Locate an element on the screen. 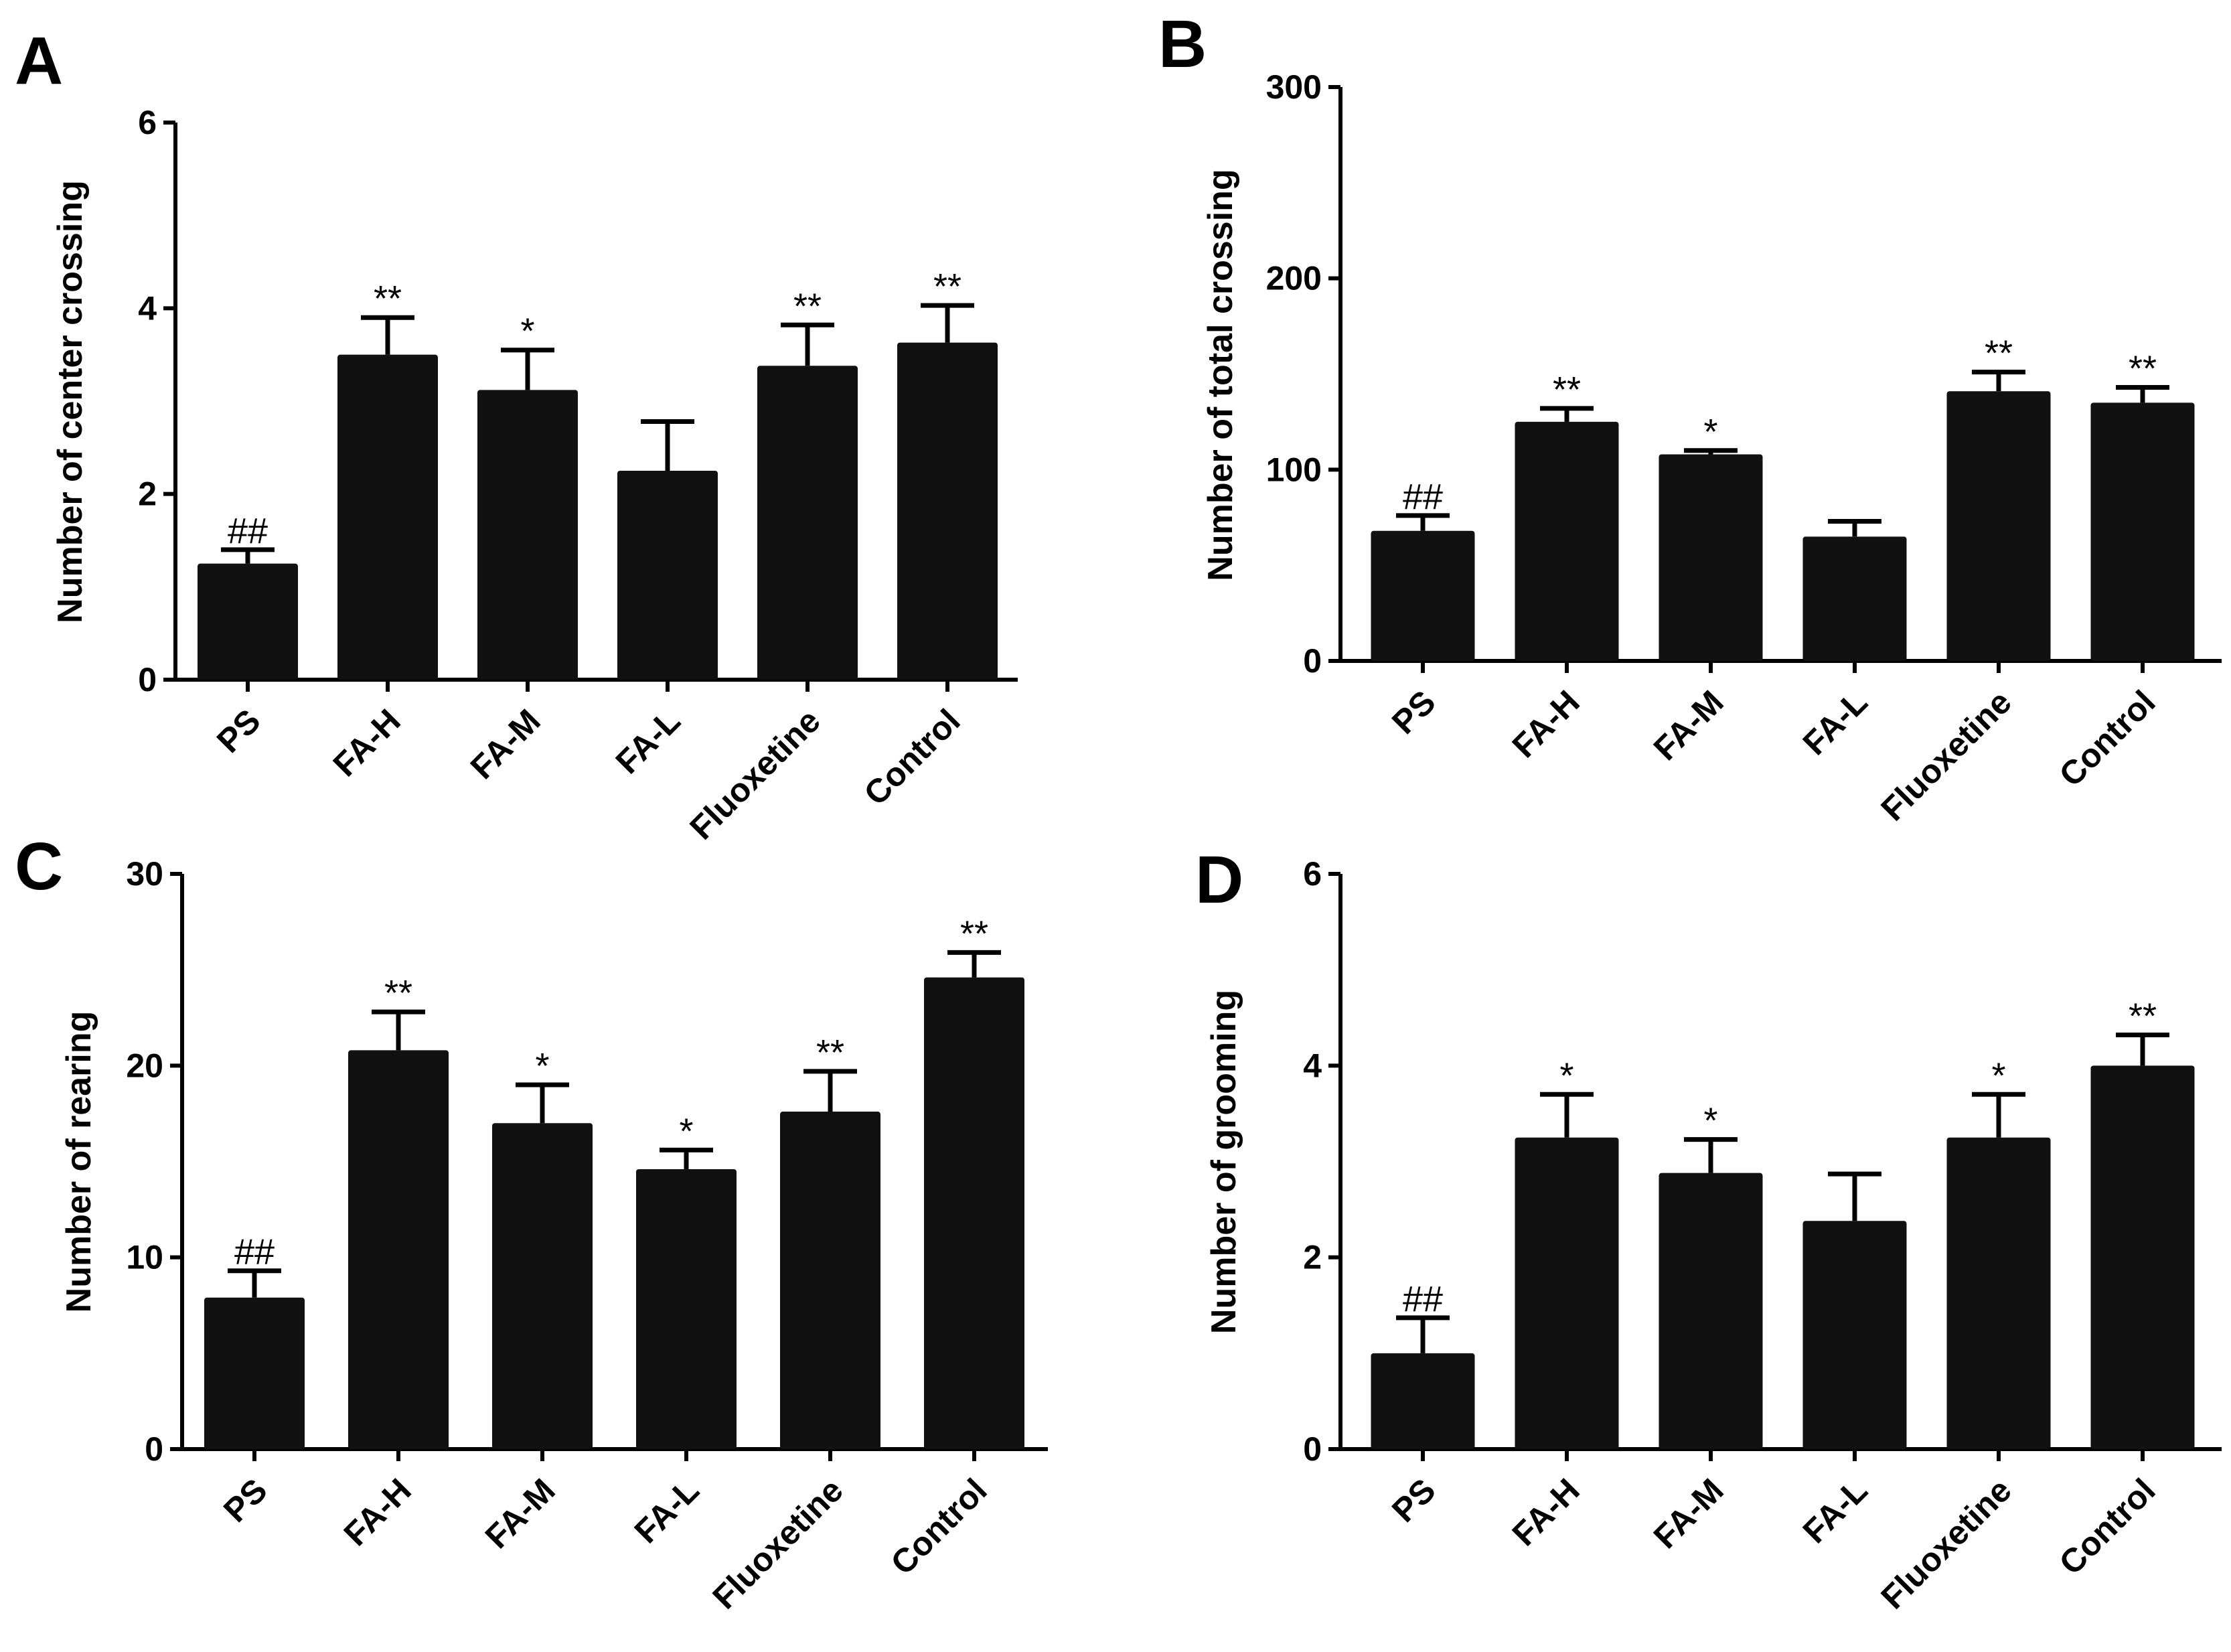 The image size is (2231, 1652). y-tick-label: 30 is located at coordinates (145, 874).